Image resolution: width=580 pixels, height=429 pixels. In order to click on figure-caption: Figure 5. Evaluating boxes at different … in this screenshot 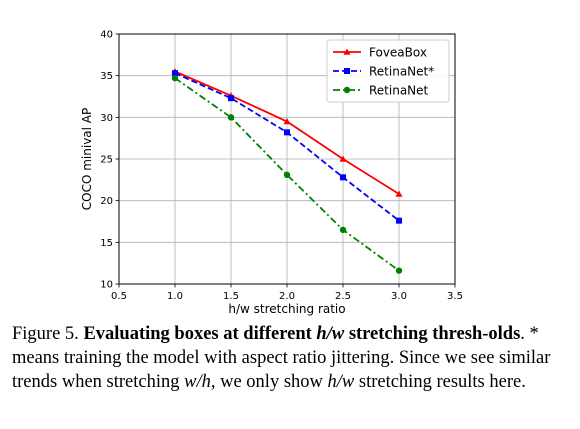, I will do `click(281, 358)`.